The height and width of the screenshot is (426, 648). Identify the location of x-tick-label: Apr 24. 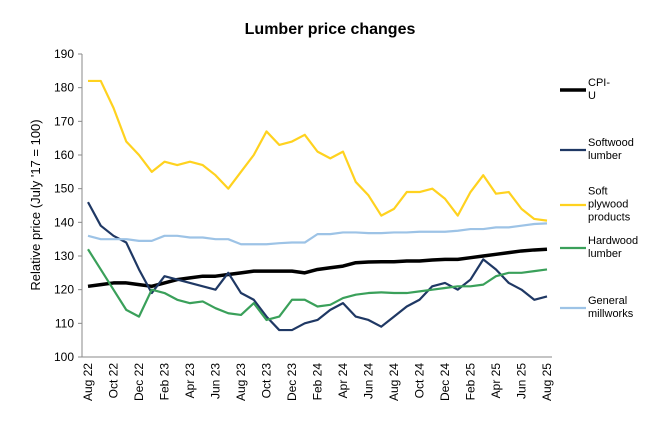
(343, 381).